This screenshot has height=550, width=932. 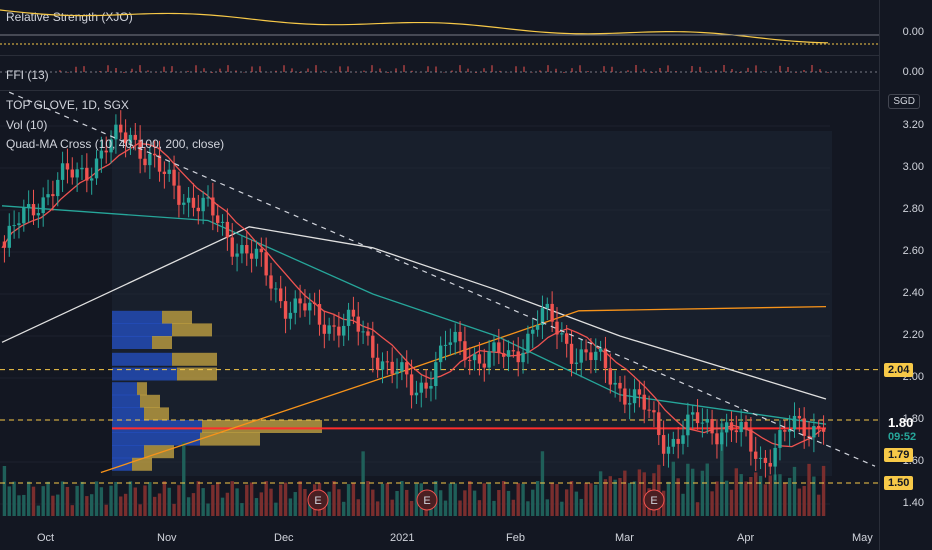 I want to click on time-axis: Oct Nov Dec 2021 Feb Mar Apr May, so click(x=440, y=535).